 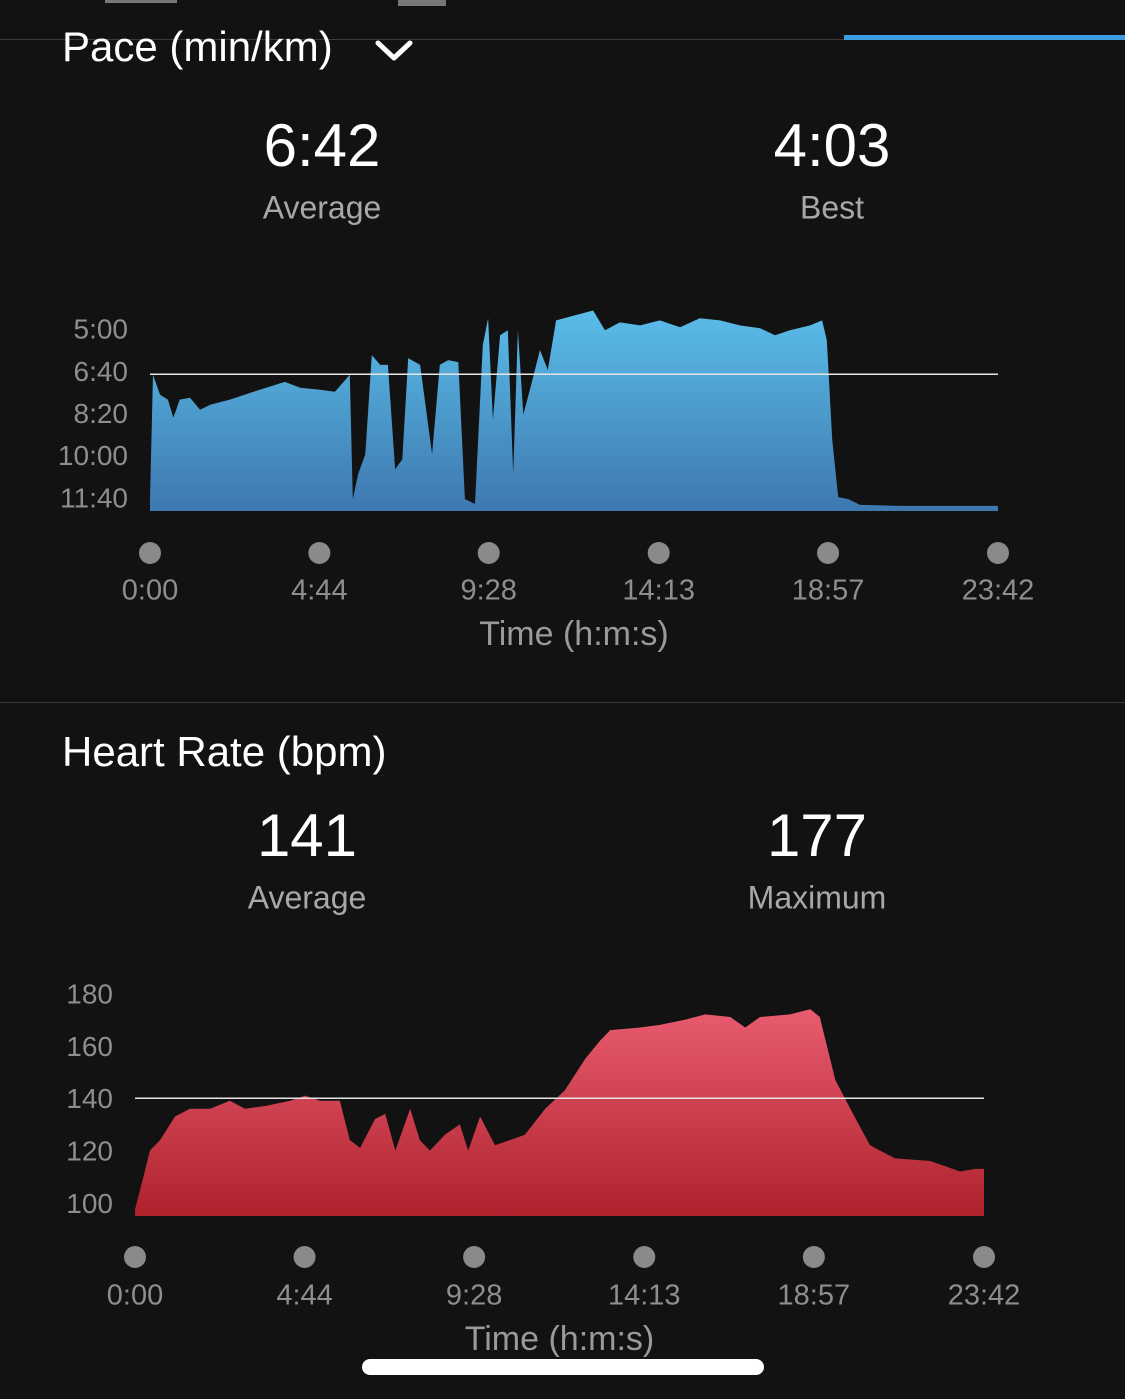 What do you see at coordinates (832, 207) in the screenshot?
I see `stat-label: Best` at bounding box center [832, 207].